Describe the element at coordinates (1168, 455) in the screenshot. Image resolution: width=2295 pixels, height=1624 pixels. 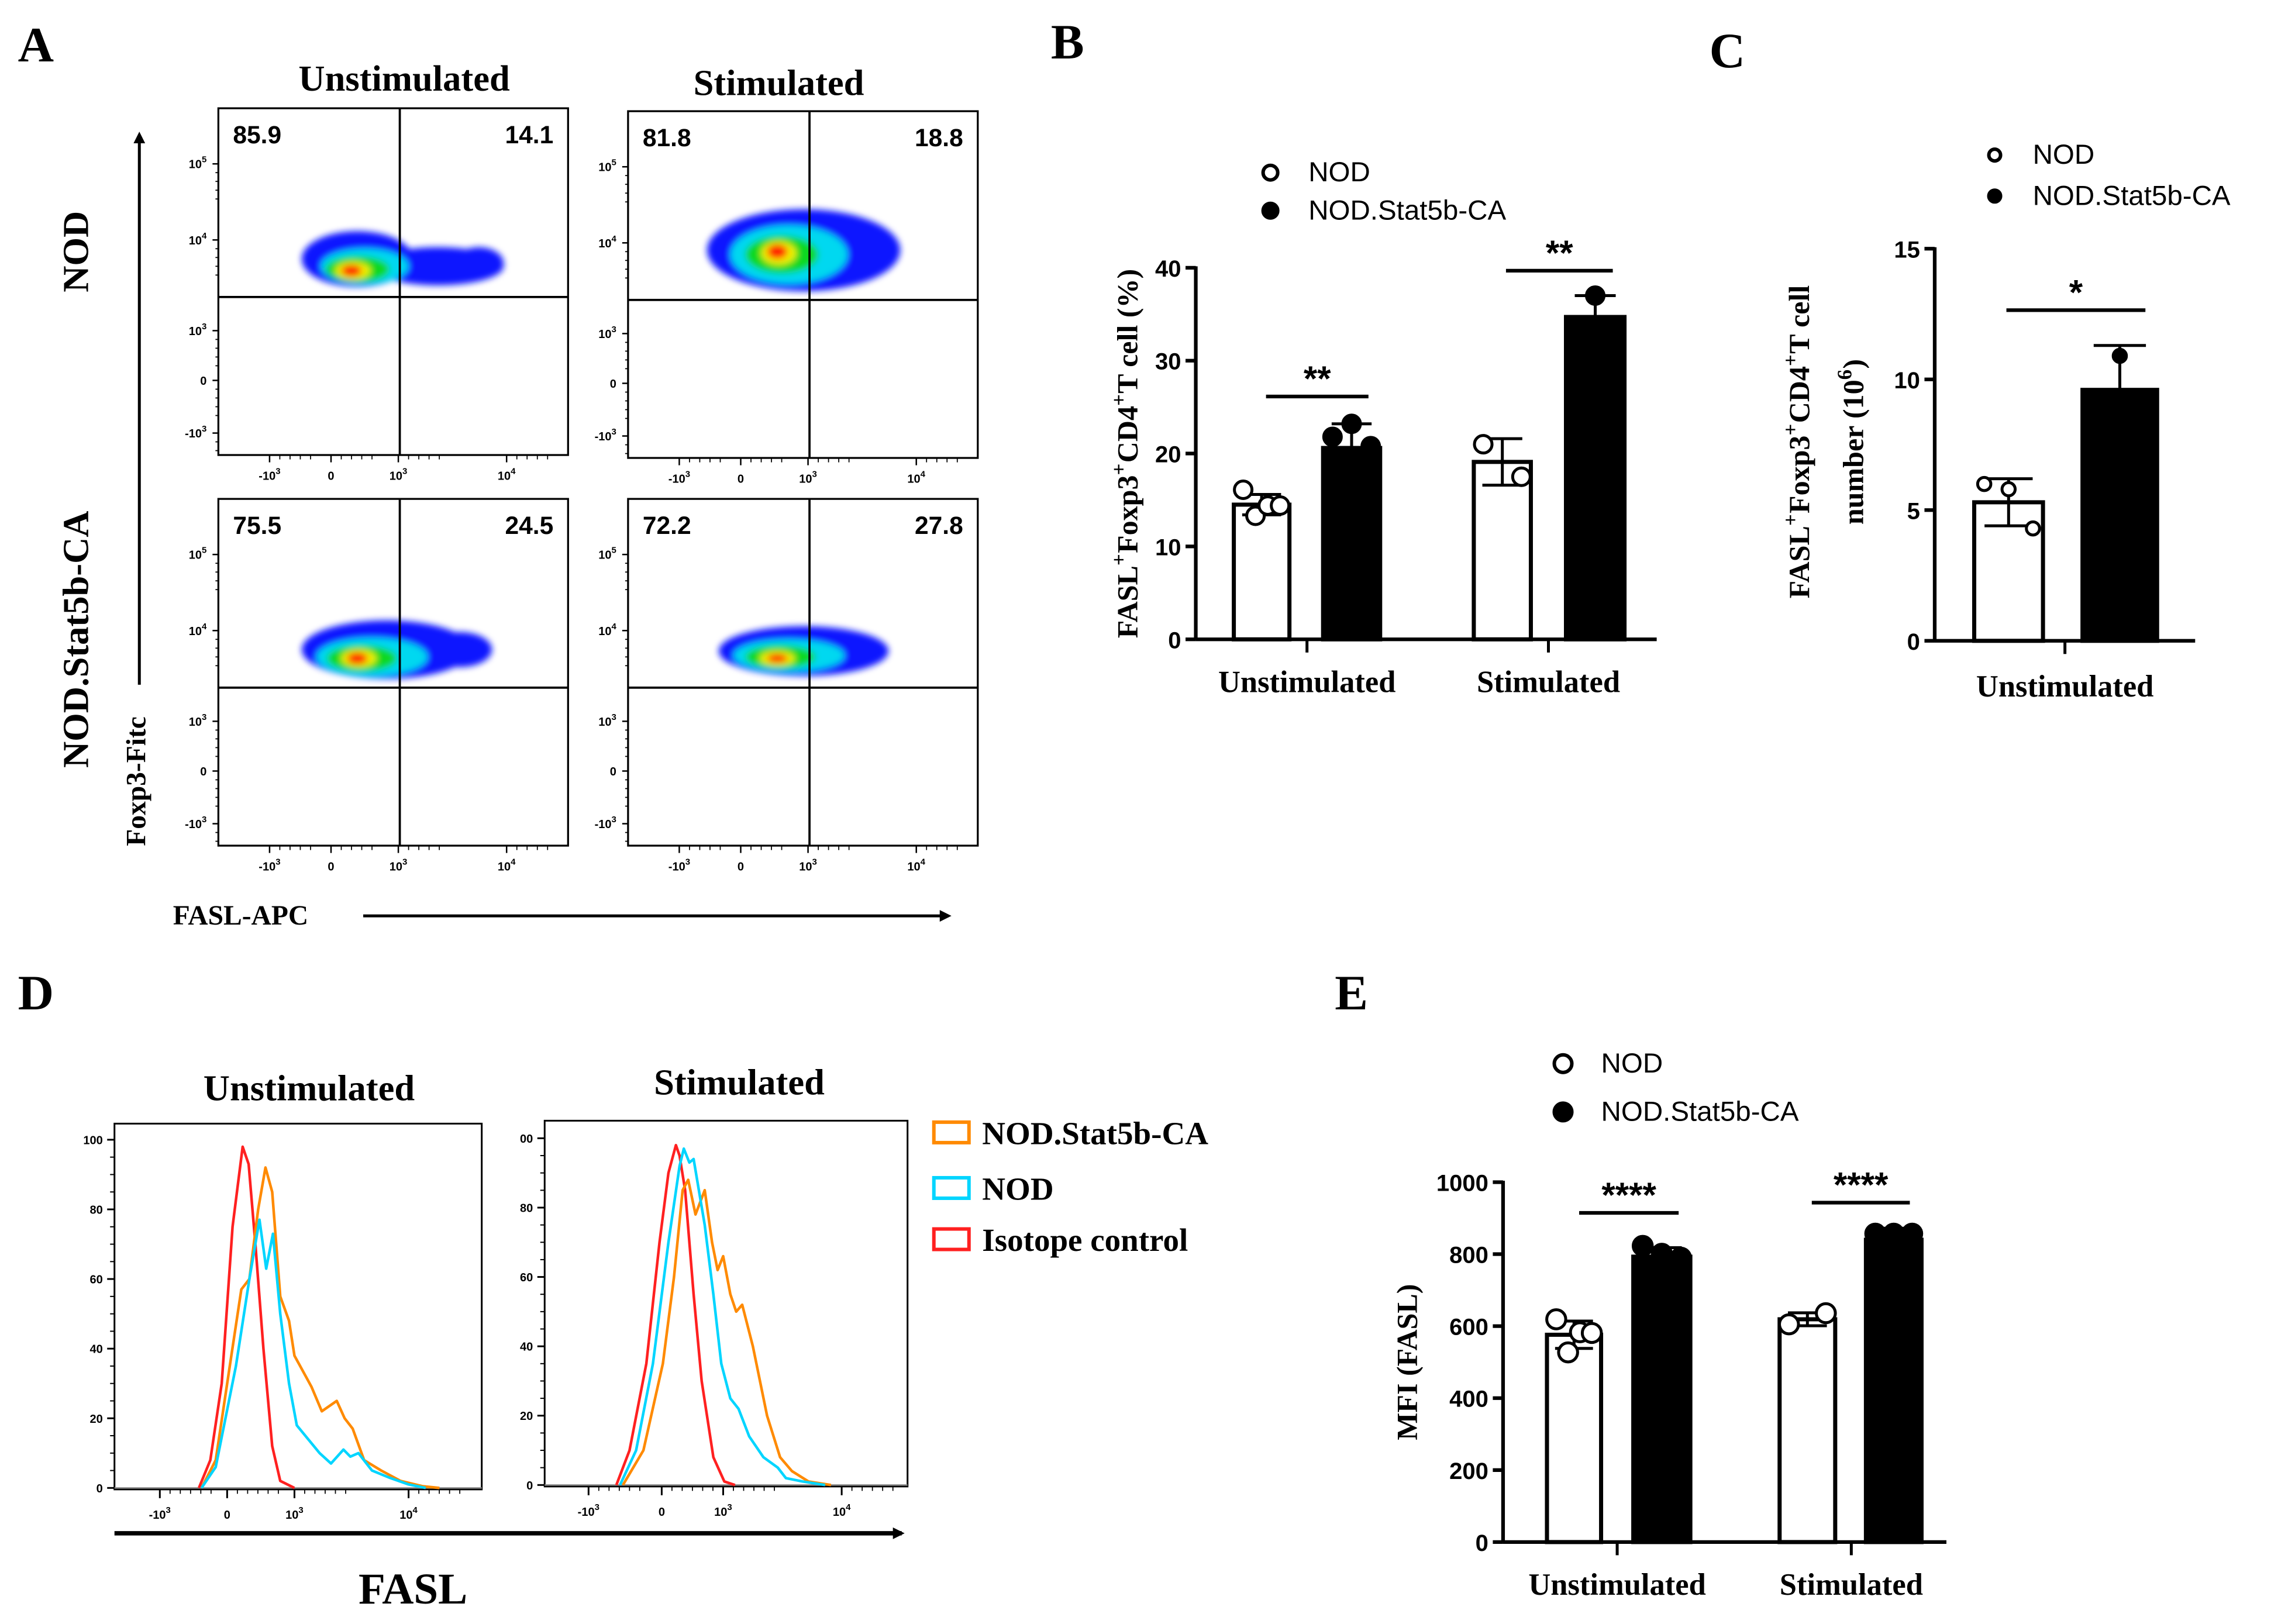
I see `y-tick-label: 20` at that location.